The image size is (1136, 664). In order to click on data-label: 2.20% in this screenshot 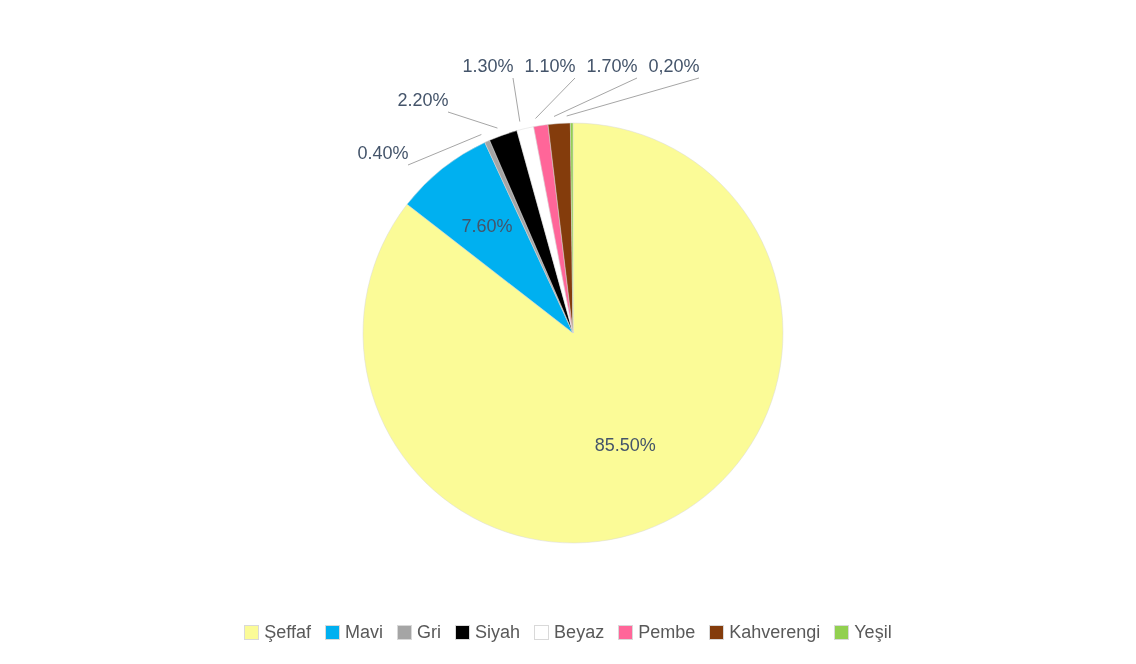, I will do `click(423, 100)`.